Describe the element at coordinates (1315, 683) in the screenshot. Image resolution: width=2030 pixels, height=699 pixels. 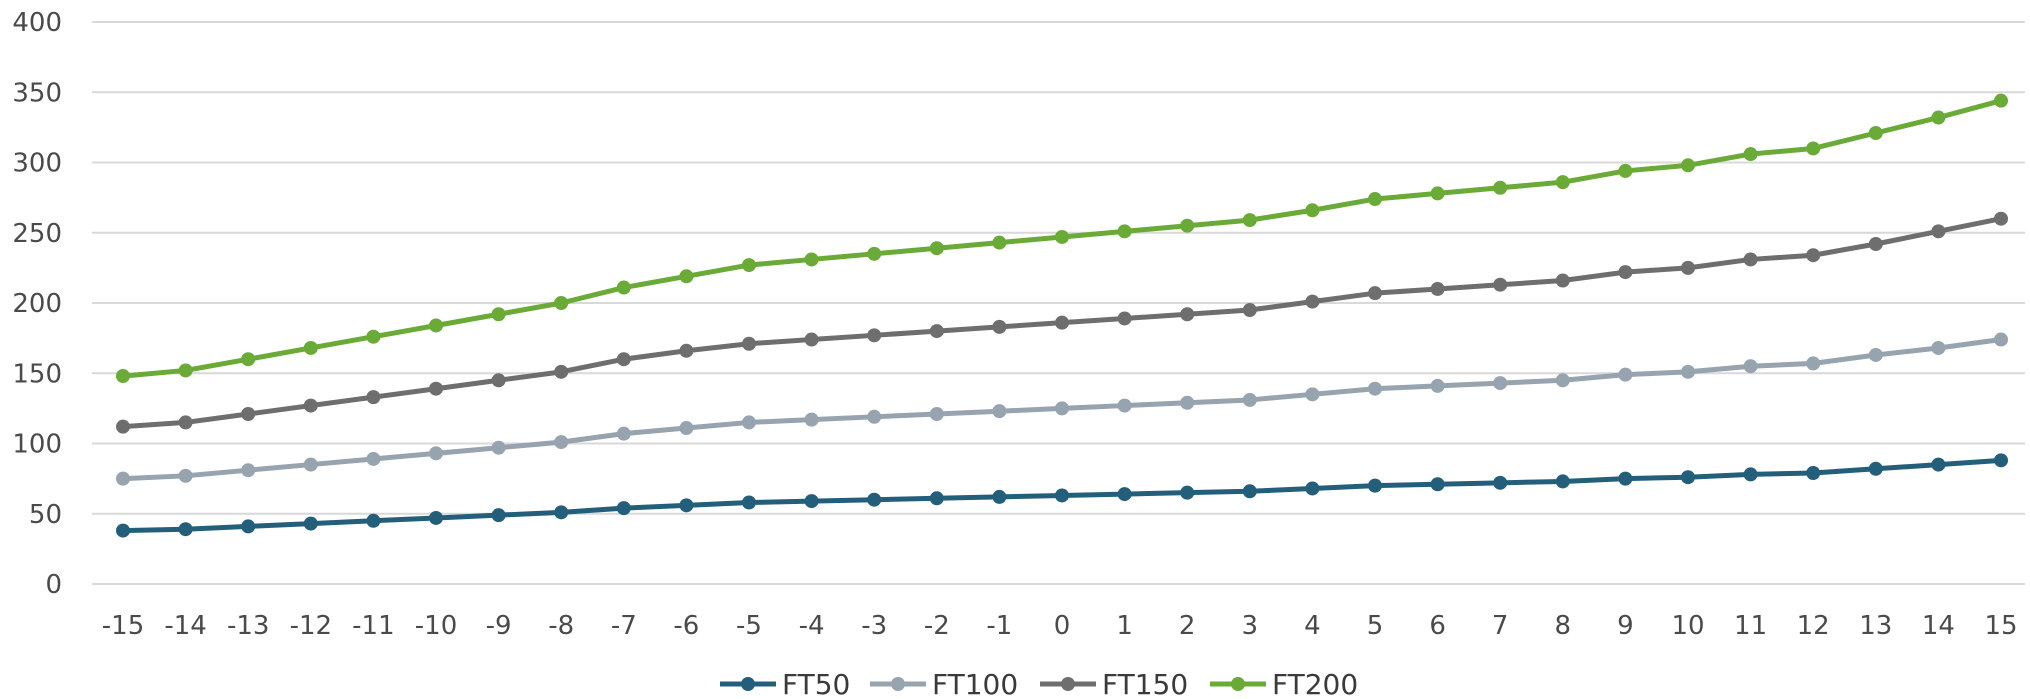
I see `legend-label: FT200` at that location.